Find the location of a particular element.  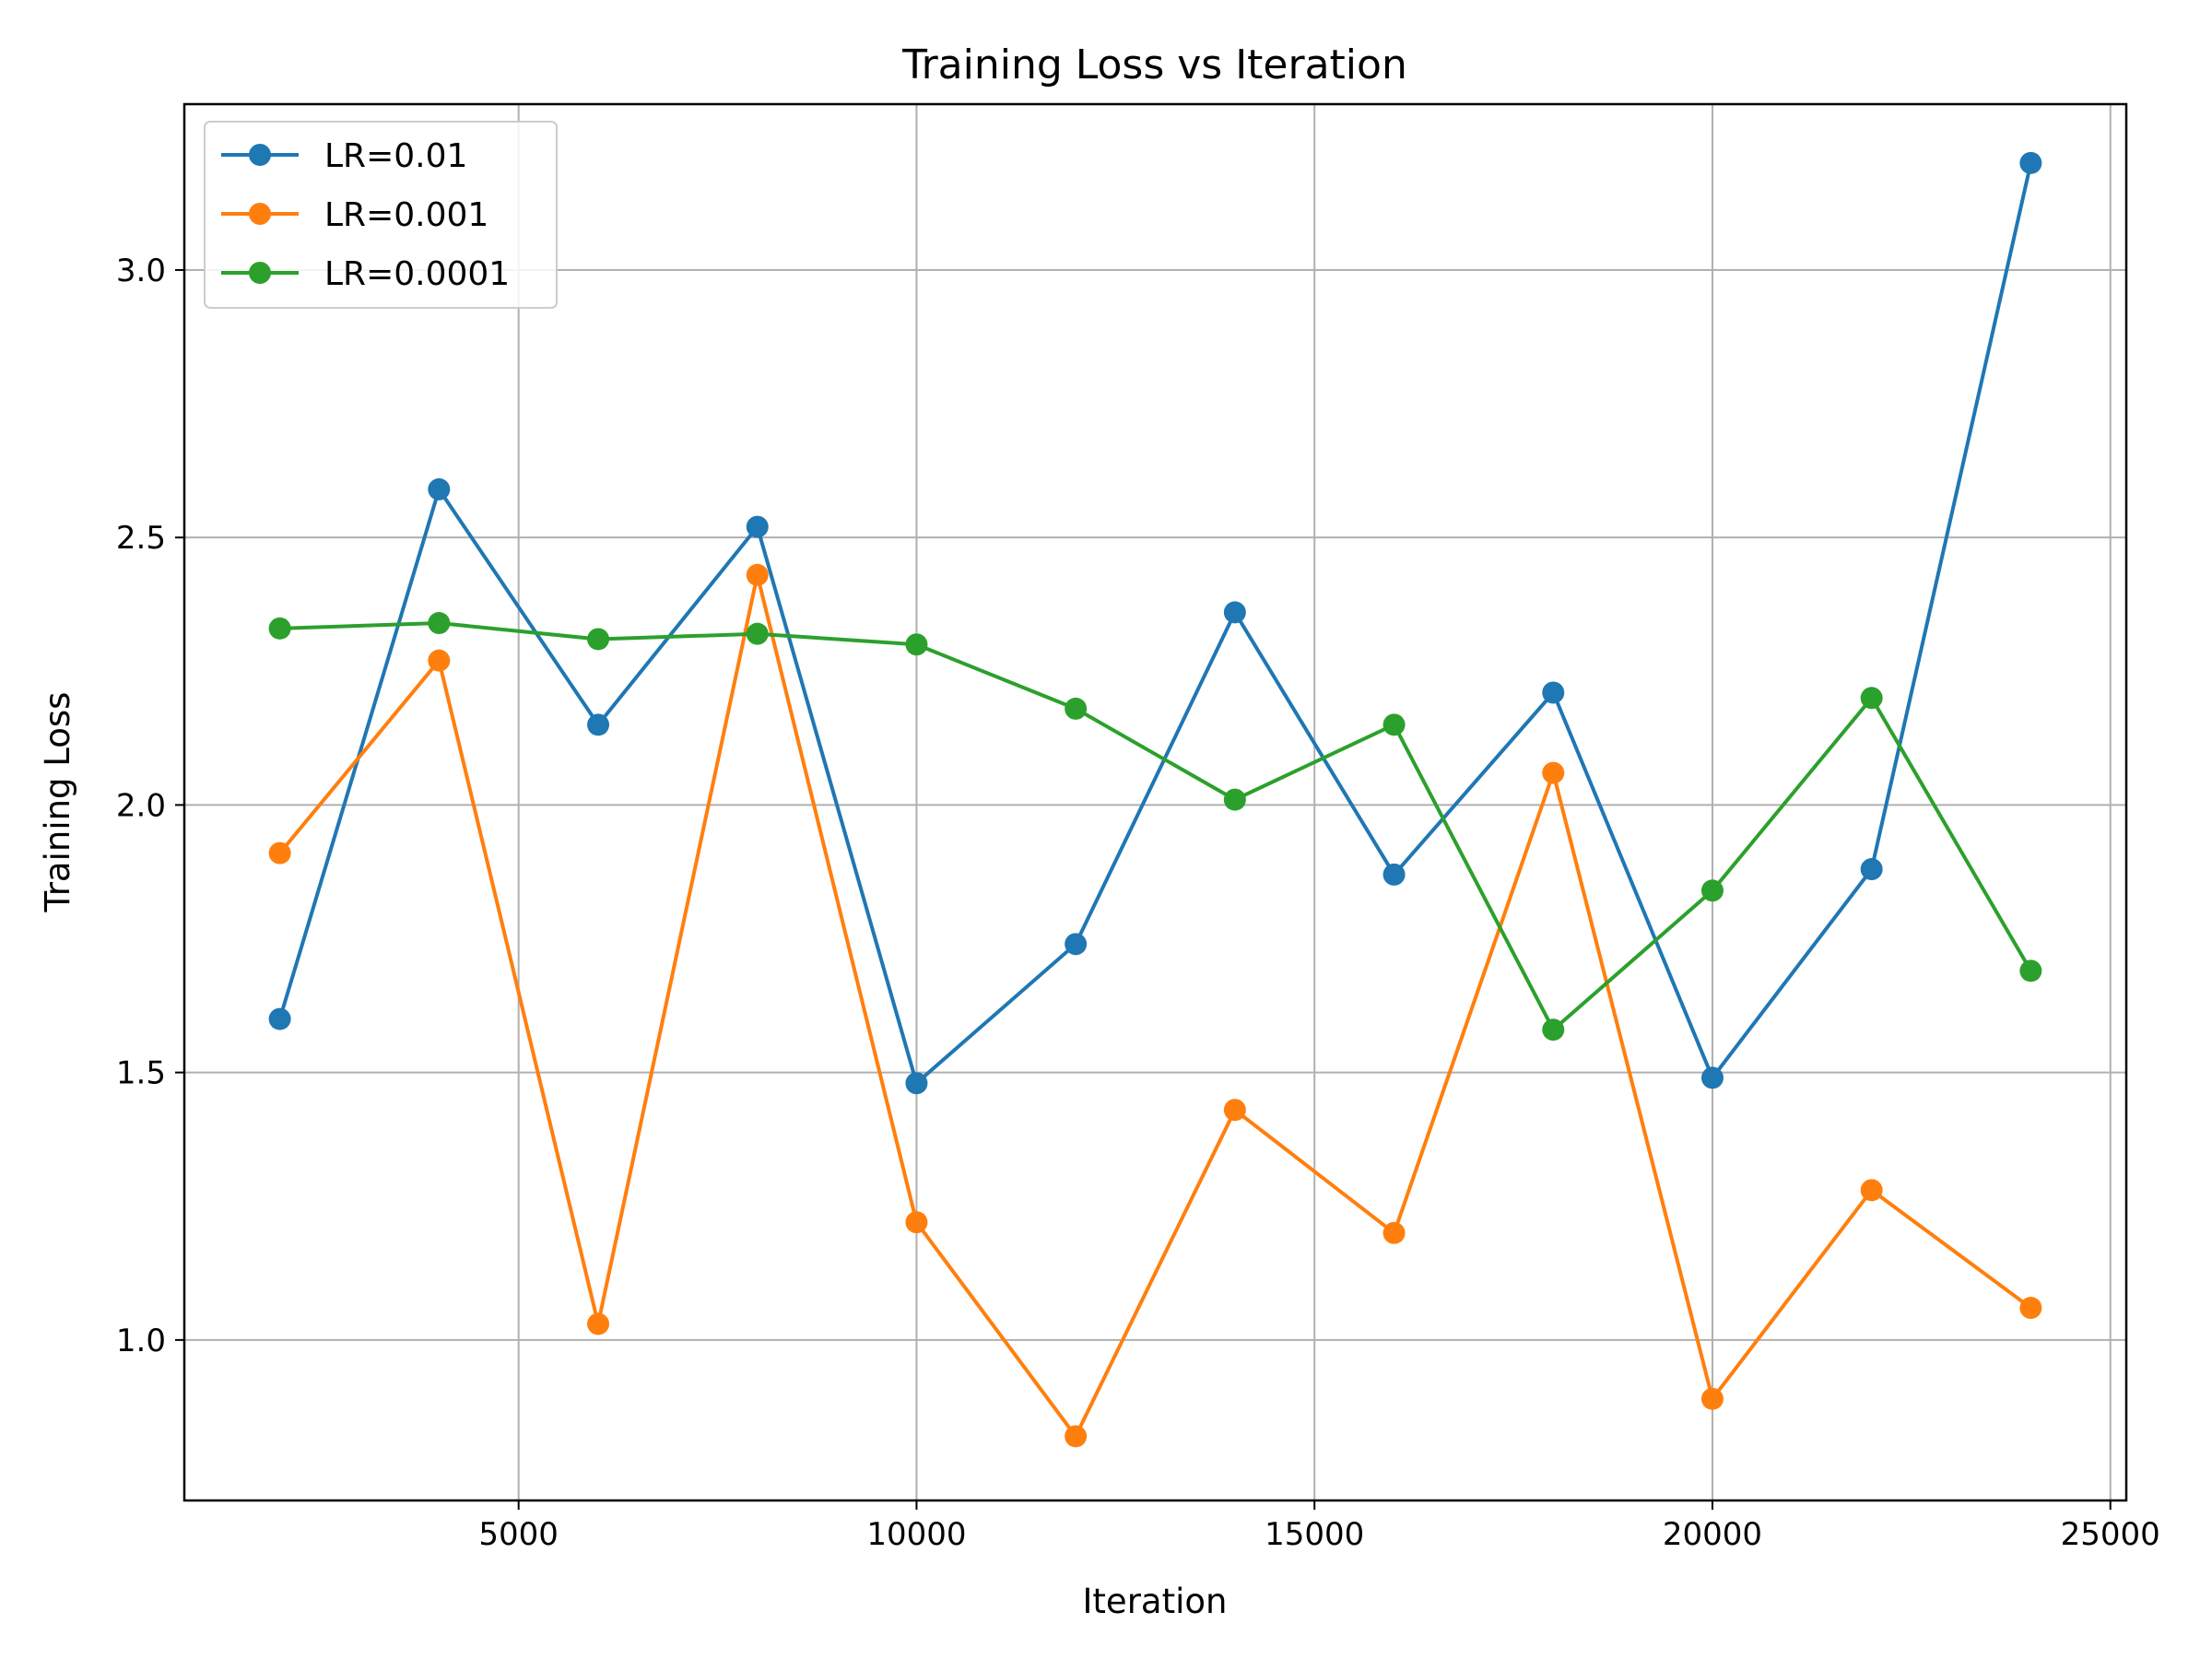

x-axis-ticks: 5000 10000 15000 20000 25000 is located at coordinates (1319, 1526).